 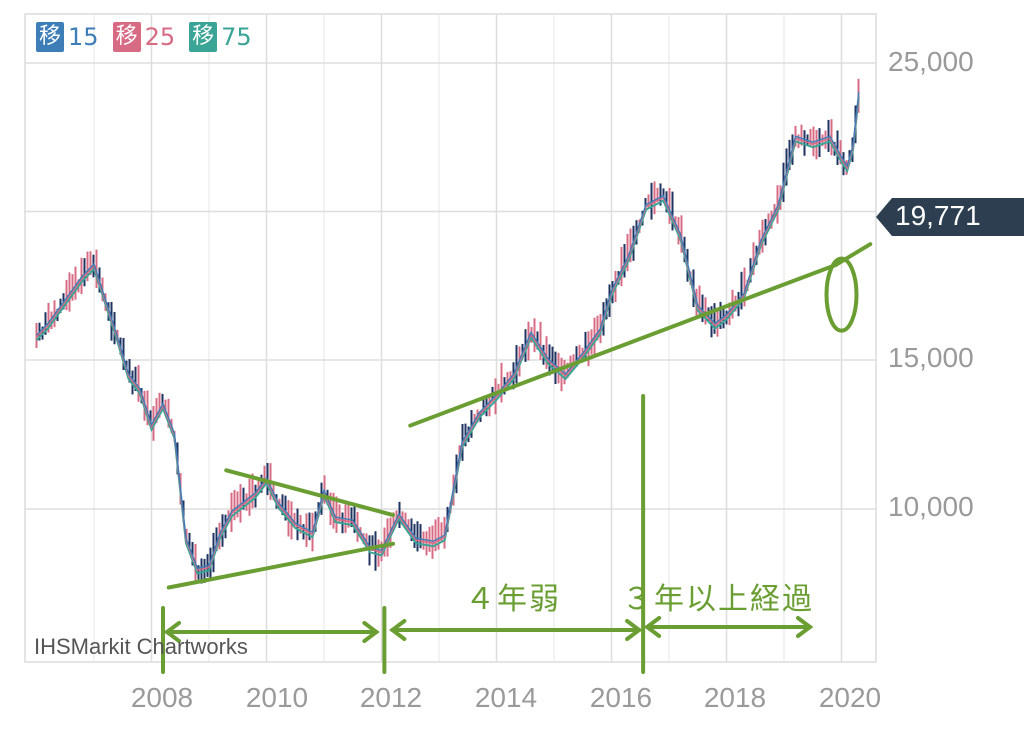 What do you see at coordinates (203, 37) in the screenshot?
I see `legend-ma75-badge: 移` at bounding box center [203, 37].